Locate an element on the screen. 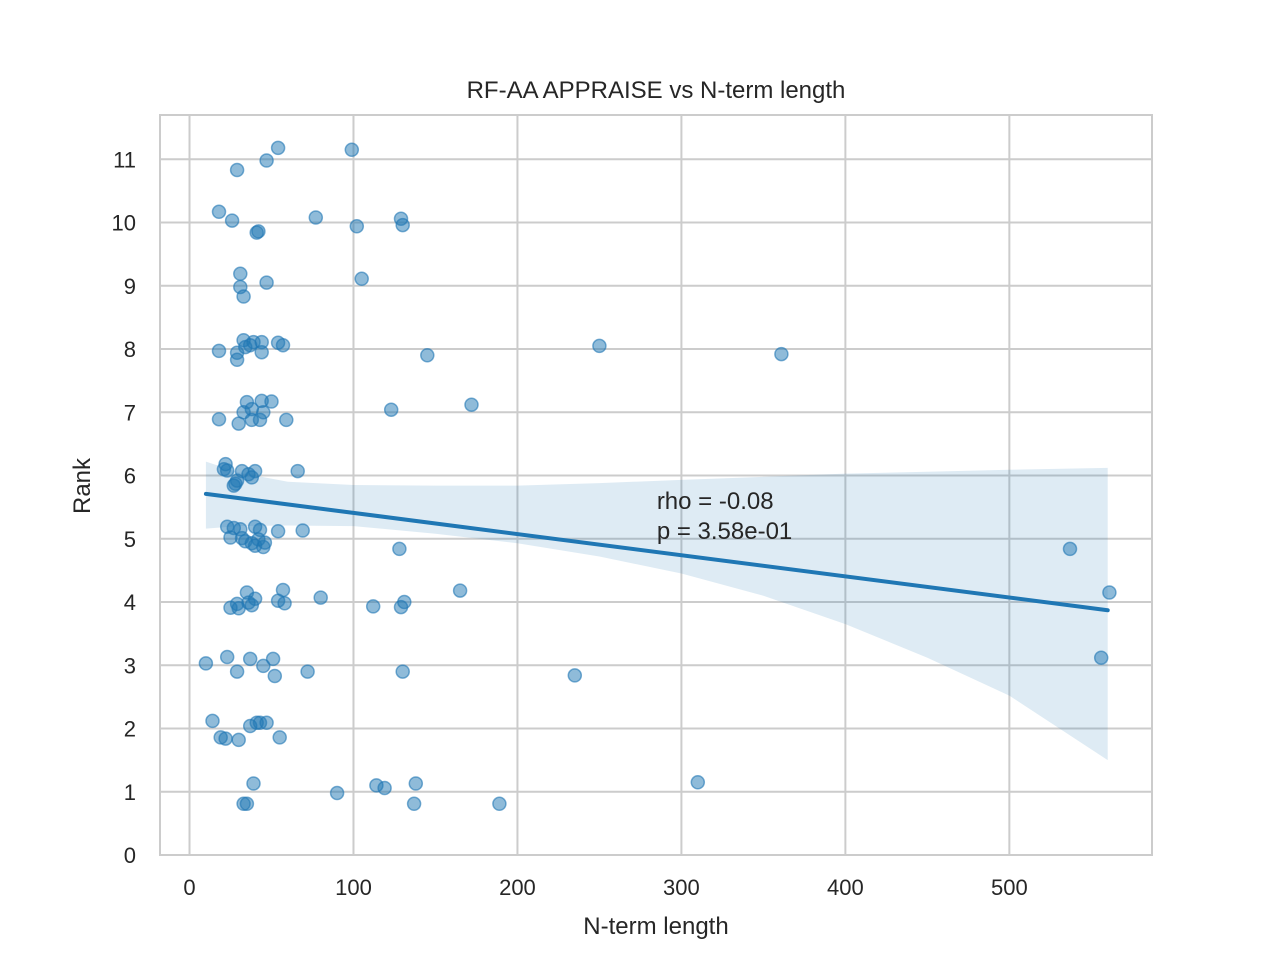  x-tick-label: 400 is located at coordinates (845, 887).